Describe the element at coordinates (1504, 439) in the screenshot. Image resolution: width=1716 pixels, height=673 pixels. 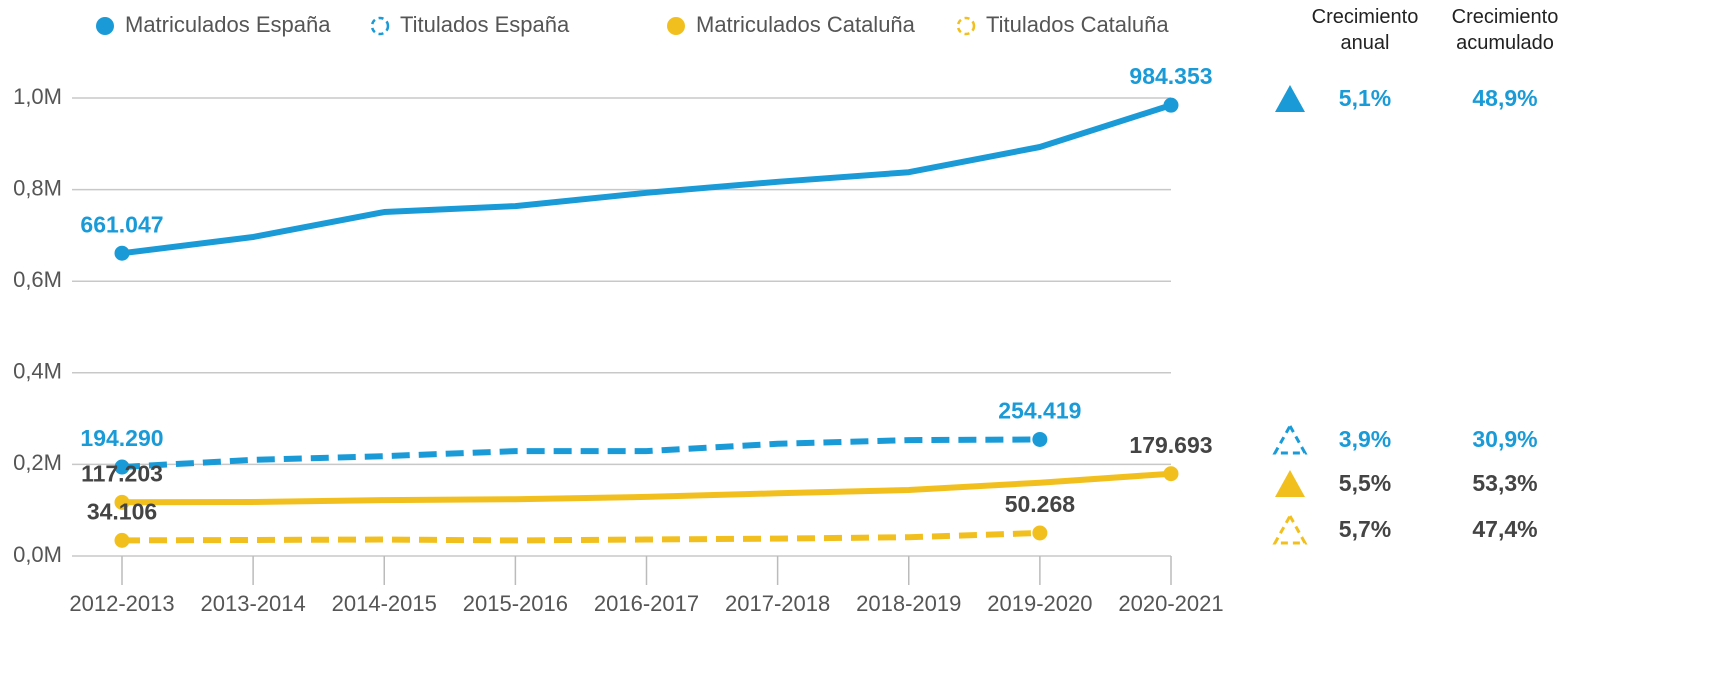
I see `cumulative-growth: 30,9%` at that location.